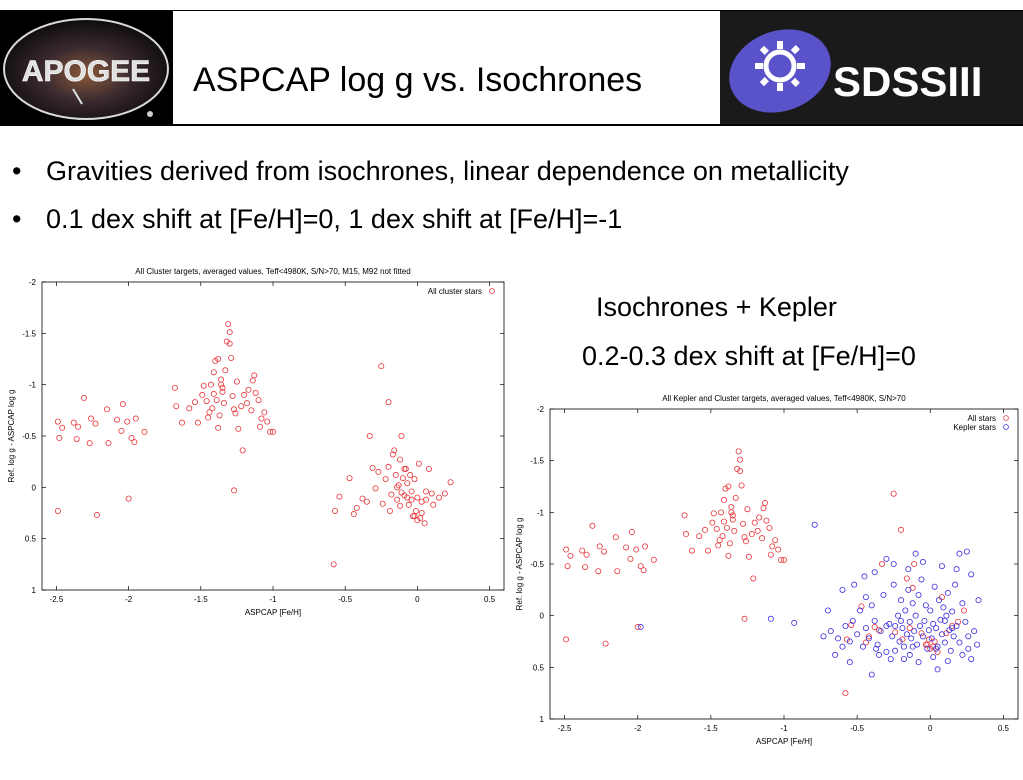 The image size is (1023, 780). What do you see at coordinates (455, 291) in the screenshot?
I see `legend-label: All cluster stars` at bounding box center [455, 291].